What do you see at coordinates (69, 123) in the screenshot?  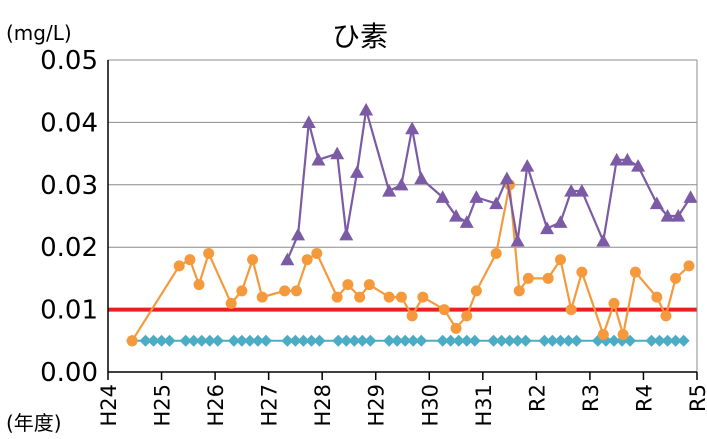 I see `y-tick-label: 0.04` at bounding box center [69, 123].